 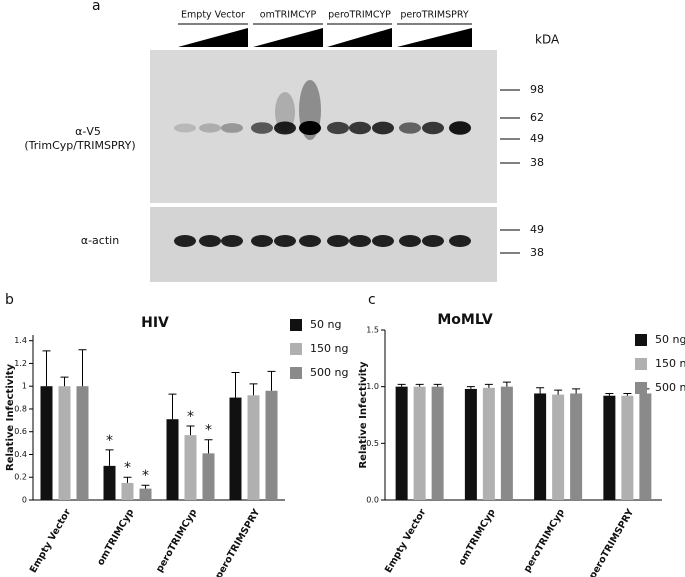 I want to click on lane-group: omTRIMCYP, so click(x=288, y=15).